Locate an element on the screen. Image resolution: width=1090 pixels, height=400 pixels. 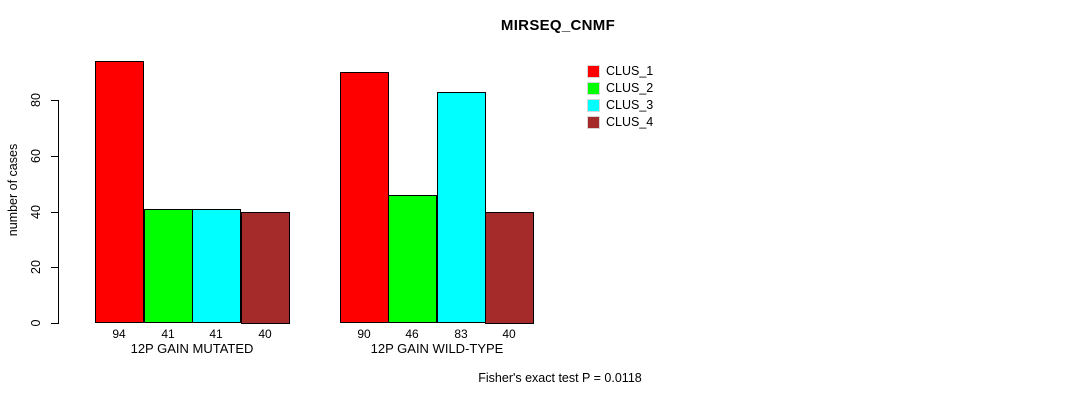
legend-label: CLUS_4 is located at coordinates (630, 122).